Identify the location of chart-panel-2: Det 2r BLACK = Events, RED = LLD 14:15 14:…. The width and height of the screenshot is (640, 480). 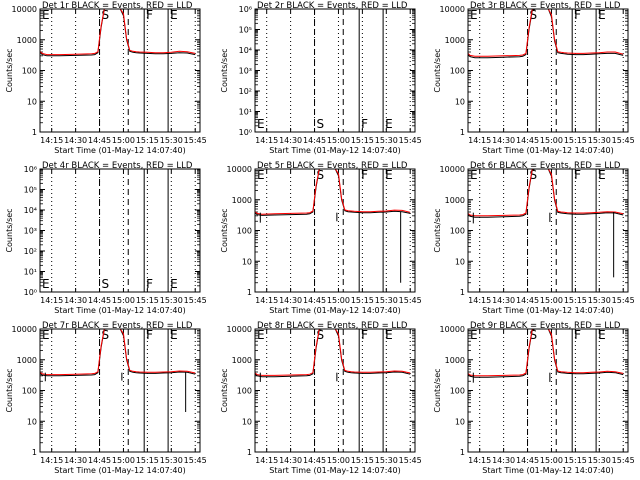
(321, 78).